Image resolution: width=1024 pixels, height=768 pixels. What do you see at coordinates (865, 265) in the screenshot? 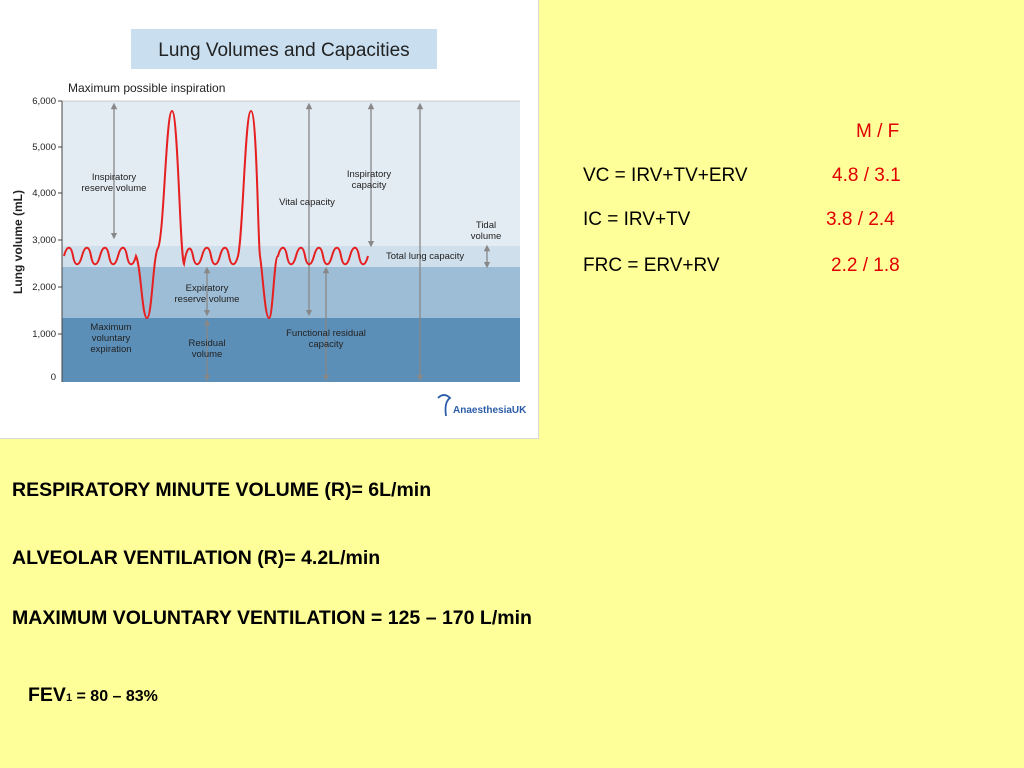
I see `value-frc: 2.2 / 1.8` at bounding box center [865, 265].